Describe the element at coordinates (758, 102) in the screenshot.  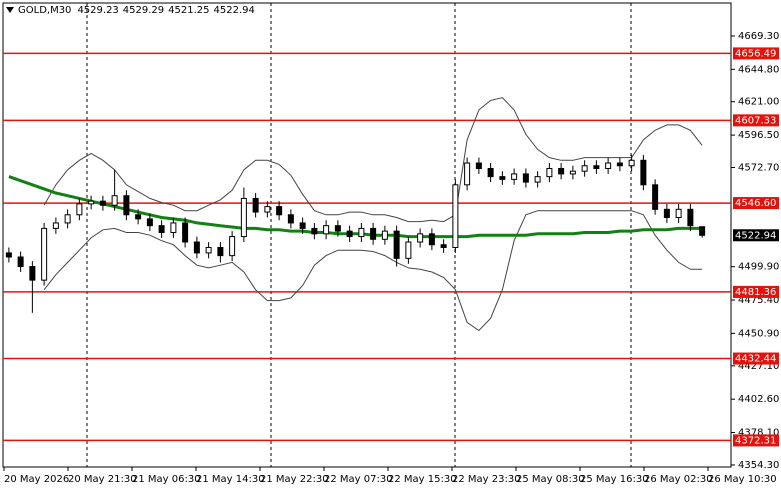
I see `y-tick-label: 4621.00` at that location.